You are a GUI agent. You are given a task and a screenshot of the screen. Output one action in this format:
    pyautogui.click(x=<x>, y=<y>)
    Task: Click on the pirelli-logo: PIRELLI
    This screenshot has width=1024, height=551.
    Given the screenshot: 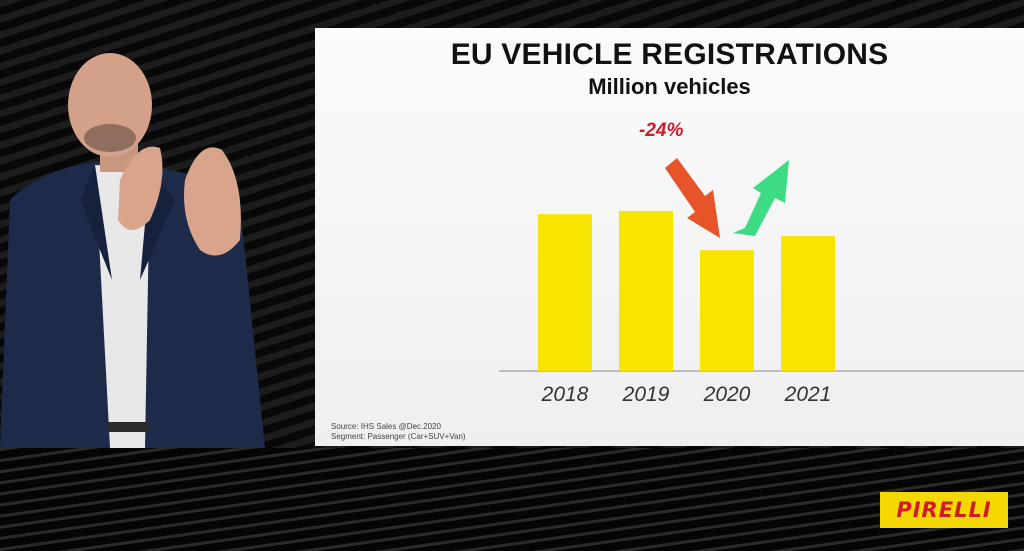 What is the action you would take?
    pyautogui.click(x=944, y=510)
    